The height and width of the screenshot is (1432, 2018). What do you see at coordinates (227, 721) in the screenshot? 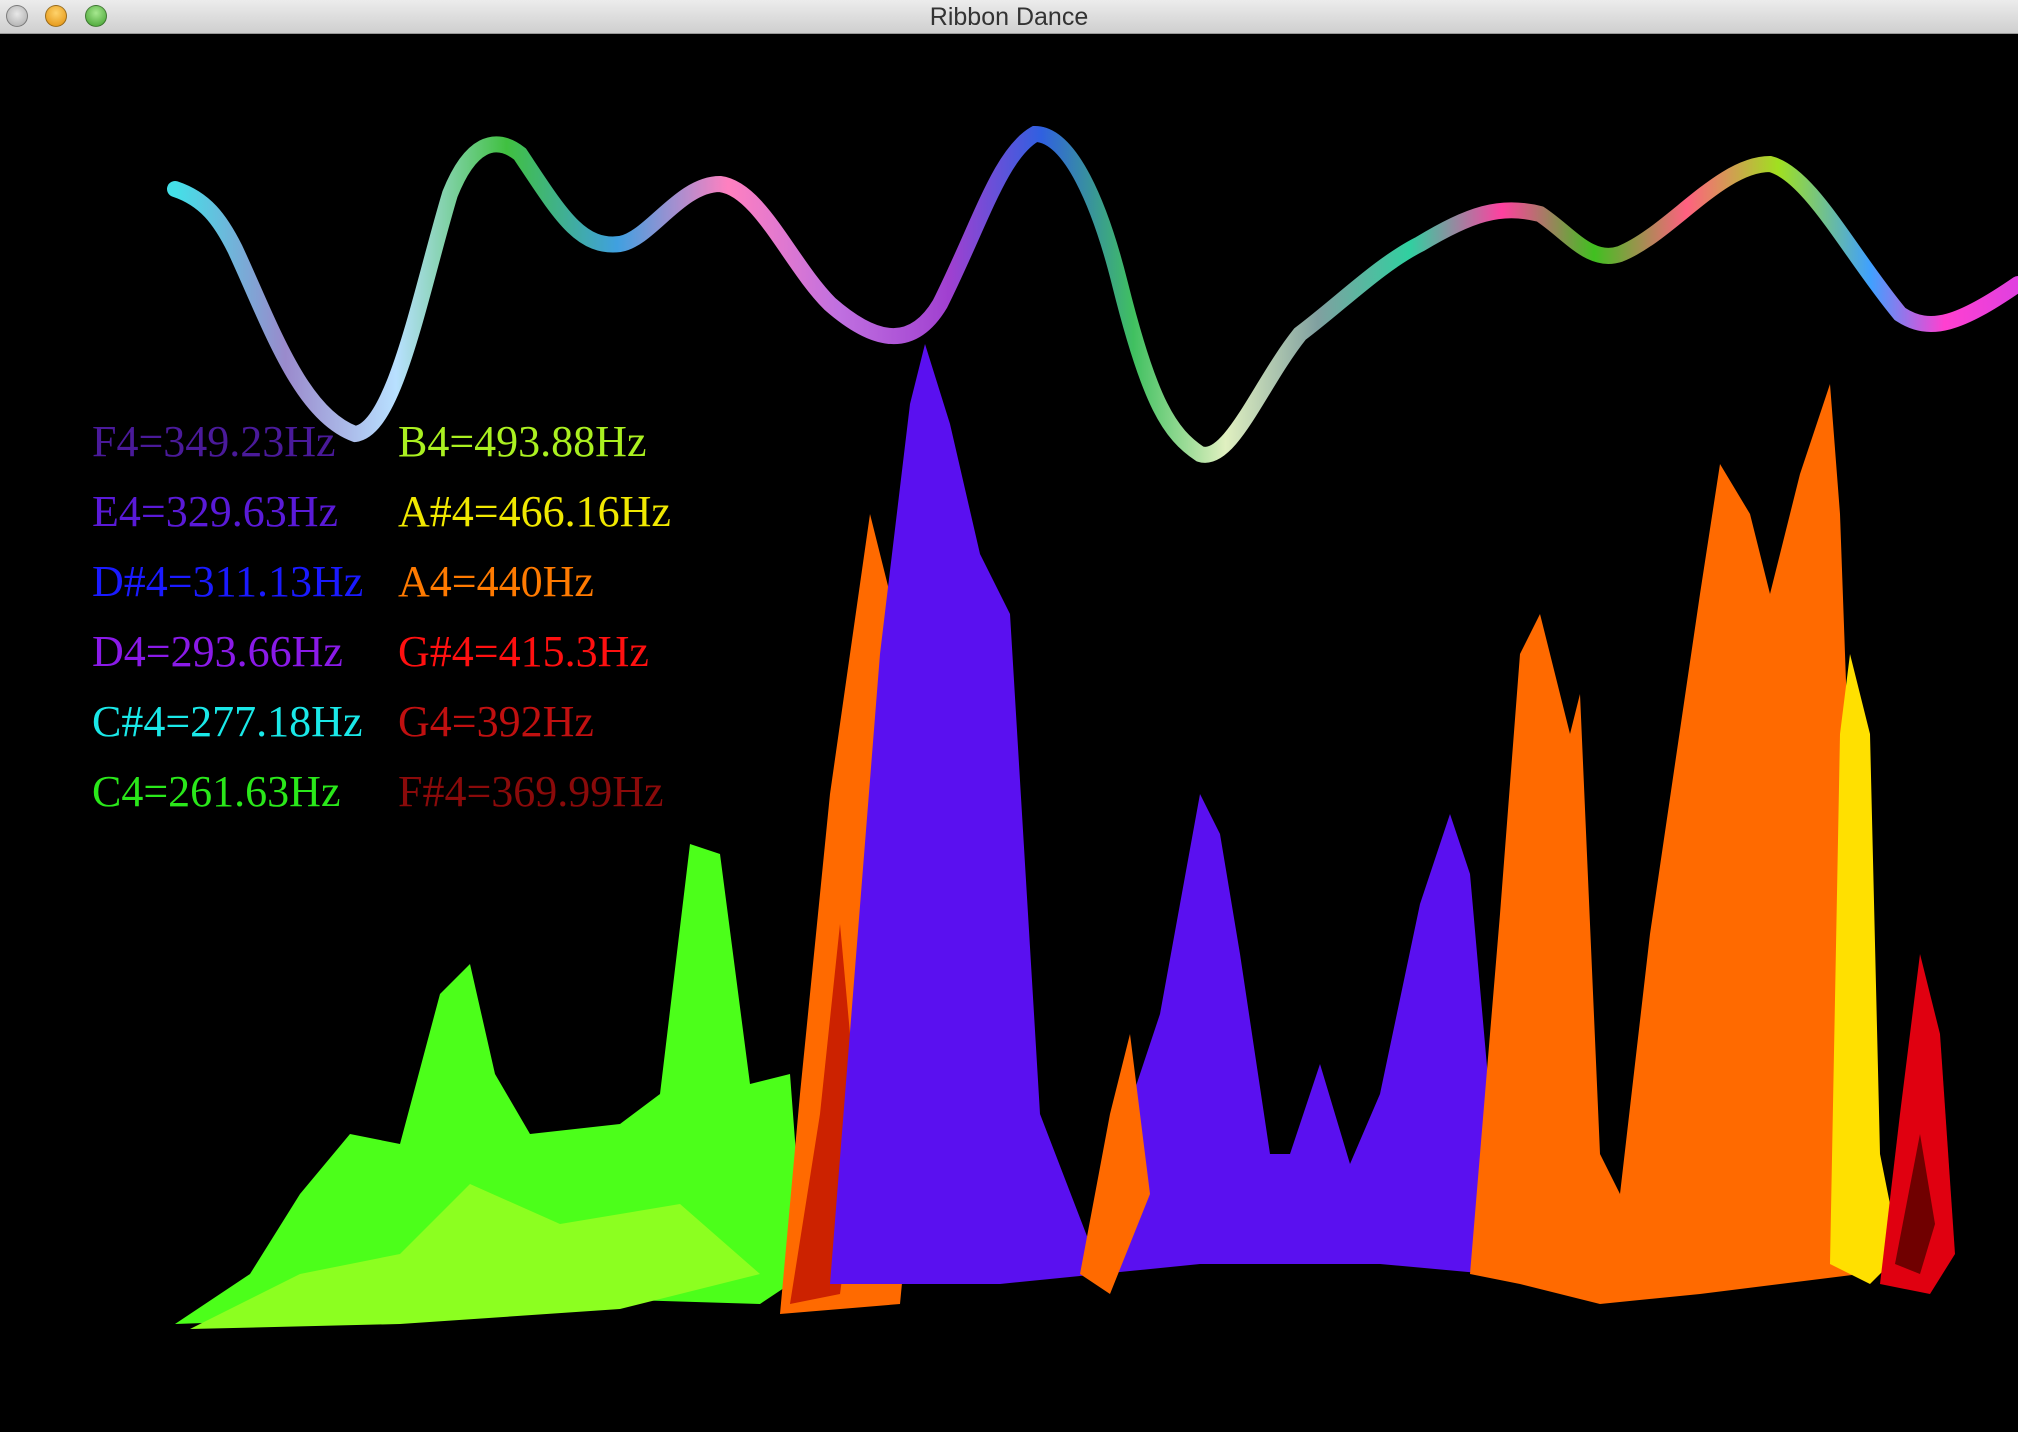
I see `note-label: C#4=277.18Hz` at bounding box center [227, 721].